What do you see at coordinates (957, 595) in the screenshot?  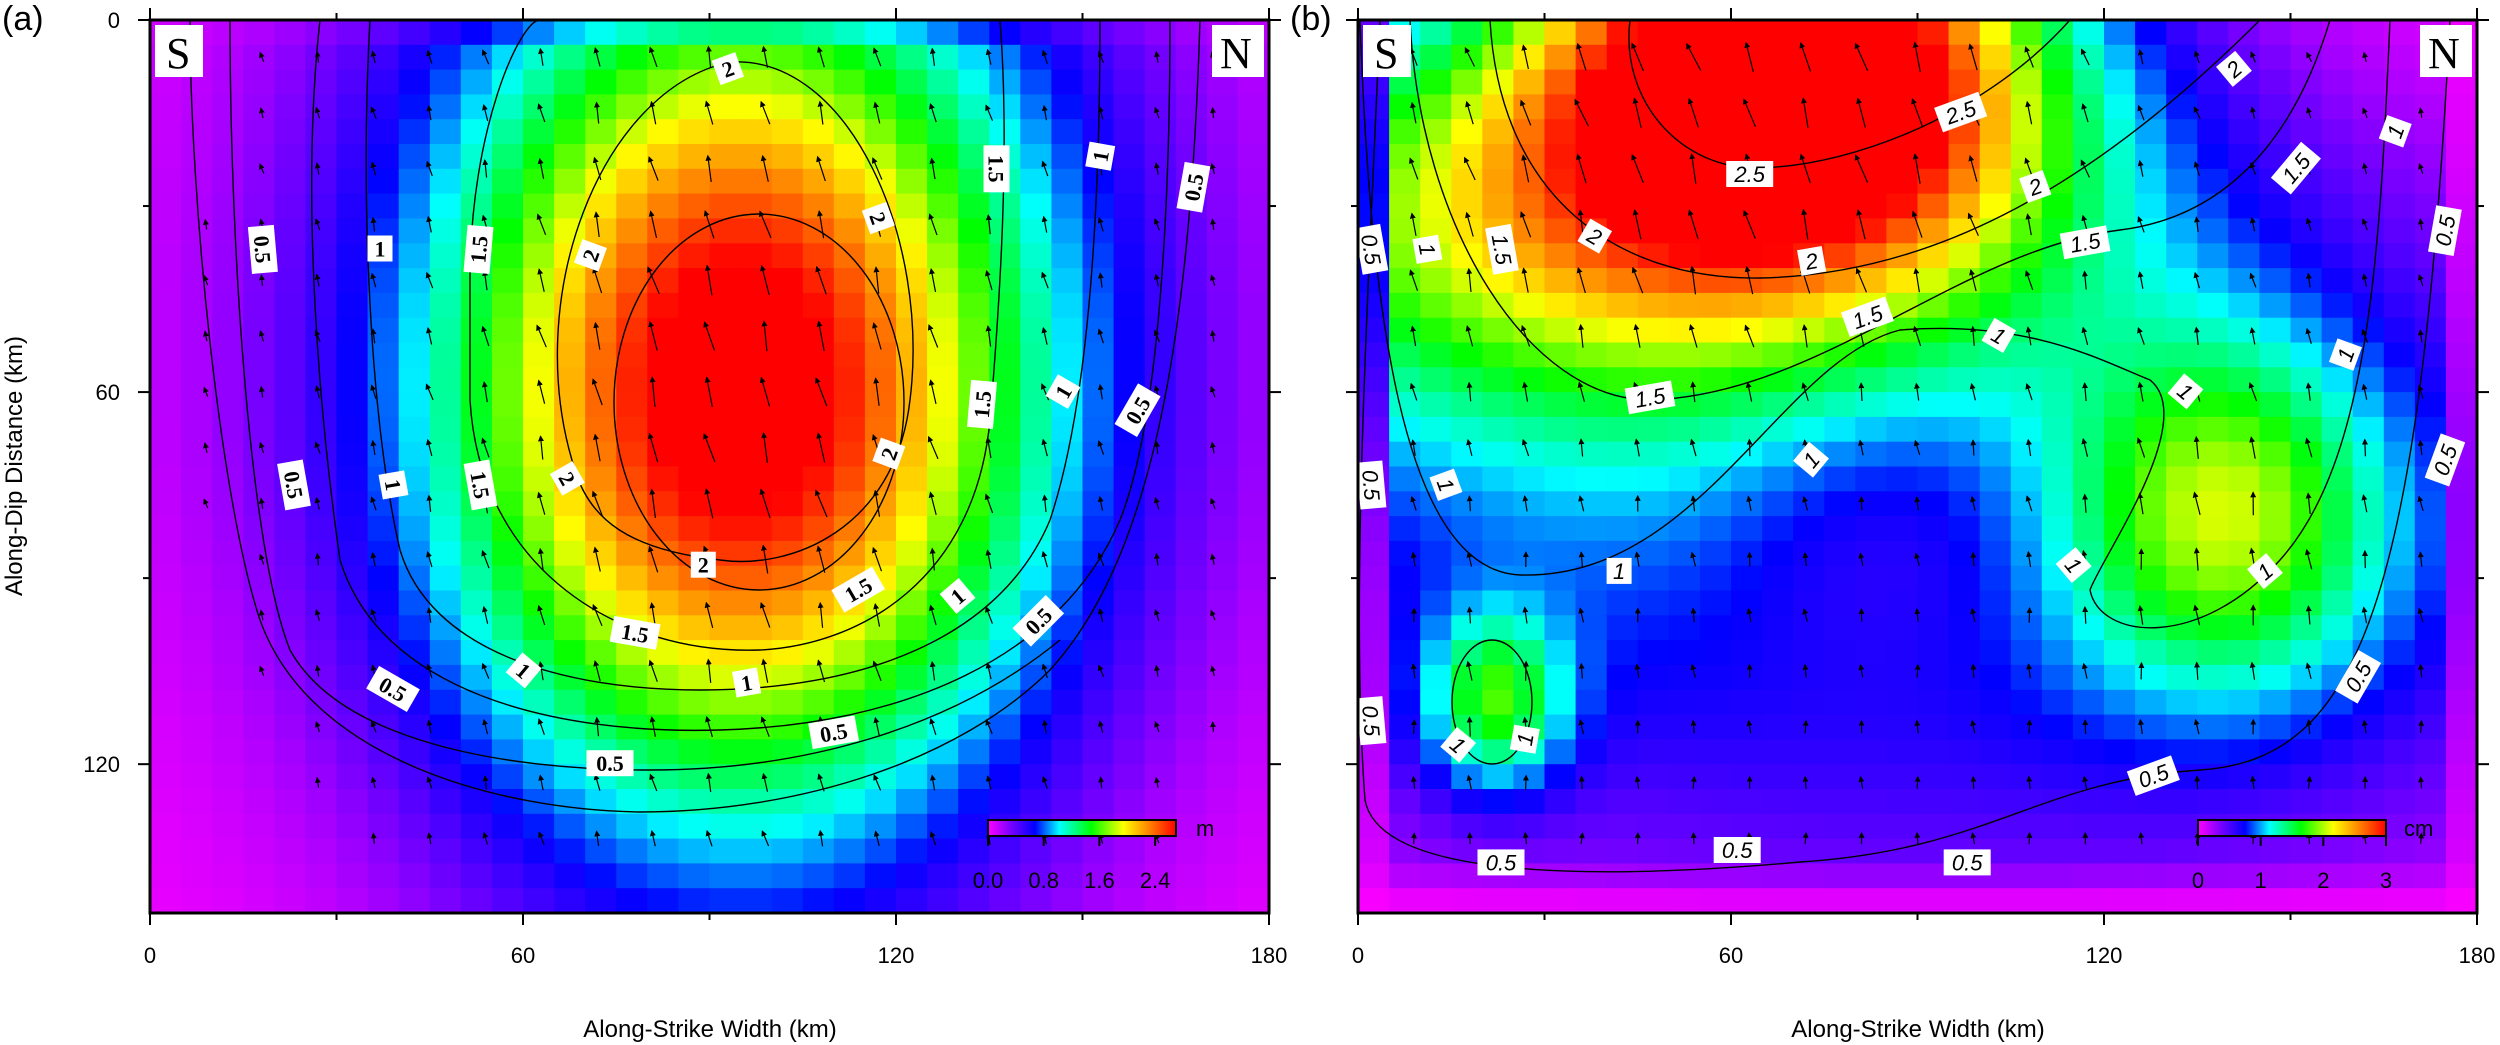 I see `contour-label: 1` at bounding box center [957, 595].